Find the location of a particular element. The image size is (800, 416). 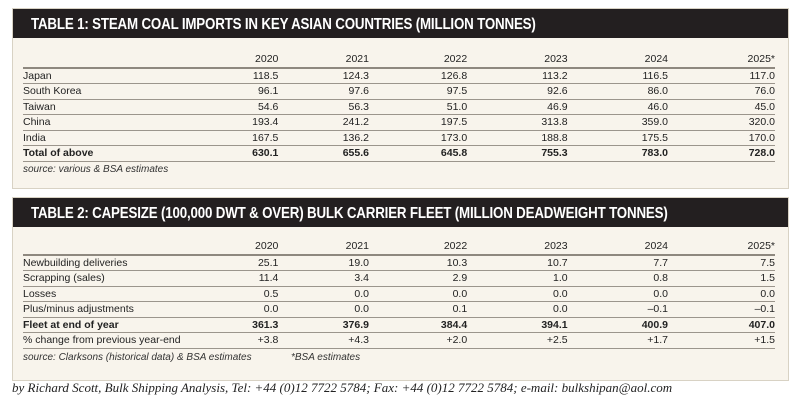

cell-value: 1.5 is located at coordinates (721, 278).